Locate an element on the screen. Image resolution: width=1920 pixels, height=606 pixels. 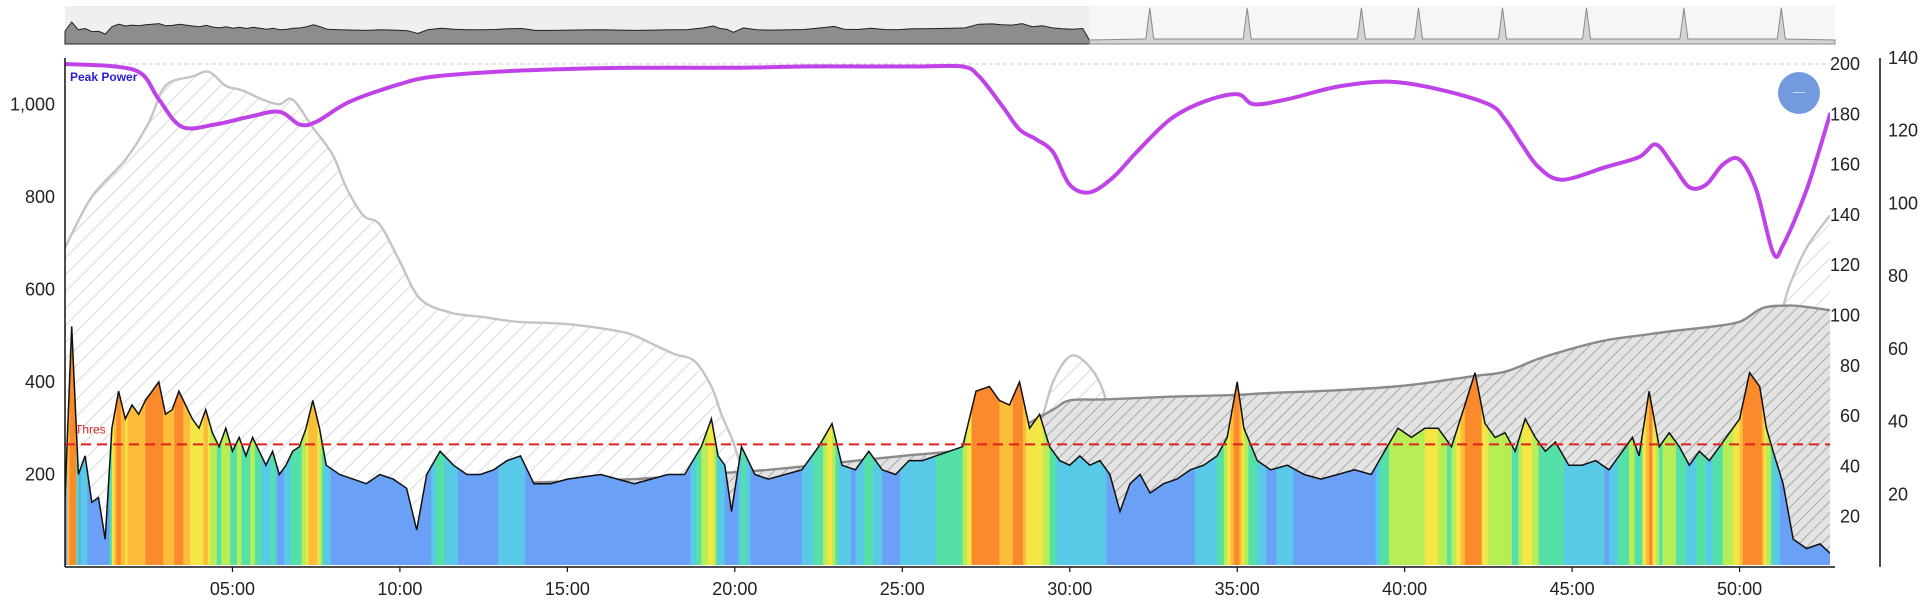
right2-tick-label: 140 is located at coordinates (1903, 58).